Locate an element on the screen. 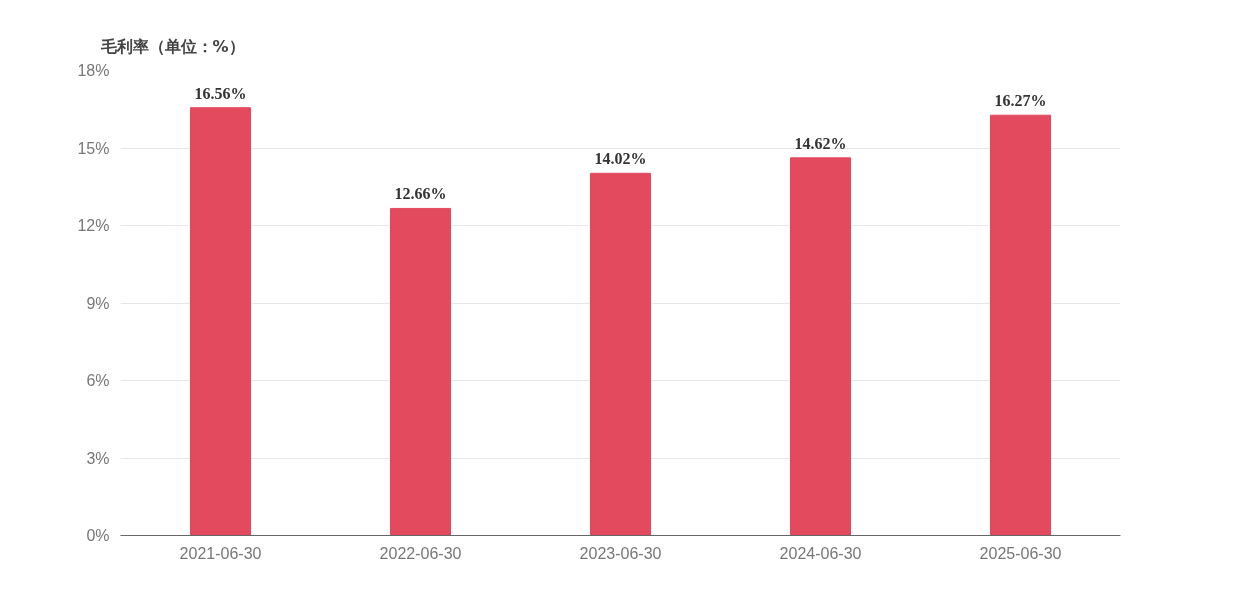 This screenshot has width=1250, height=600. x-tick-label: 2025-06-30 is located at coordinates (1020, 553).